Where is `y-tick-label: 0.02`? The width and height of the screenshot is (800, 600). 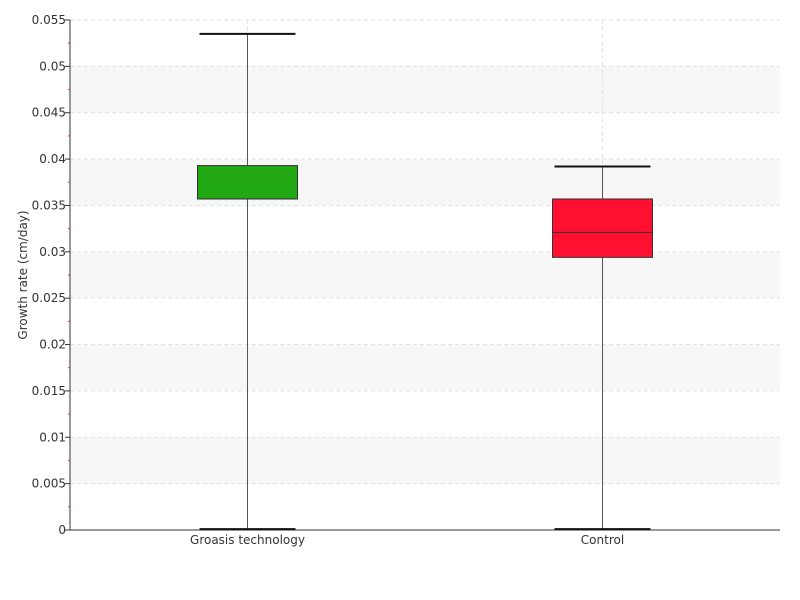 y-tick-label: 0.02 is located at coordinates (52, 345).